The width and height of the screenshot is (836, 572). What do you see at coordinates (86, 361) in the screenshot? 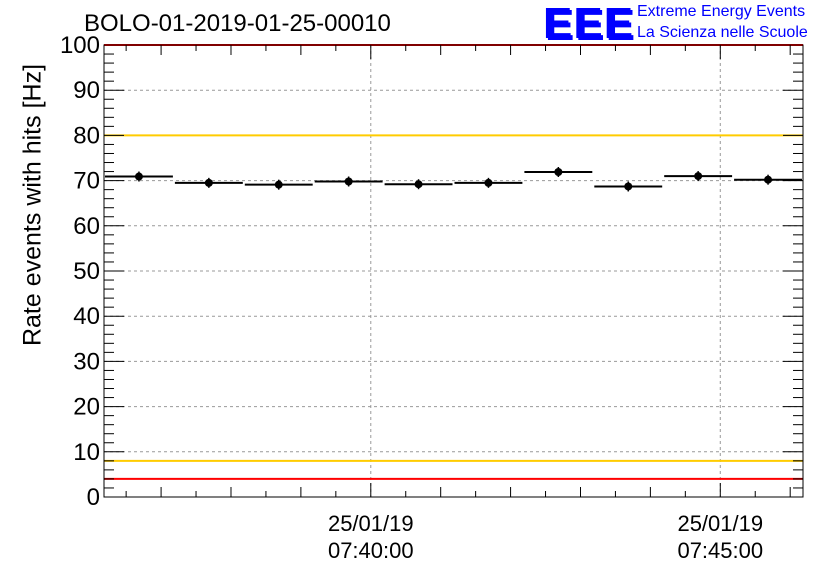
I see `y-tick-label: 30` at bounding box center [86, 361].